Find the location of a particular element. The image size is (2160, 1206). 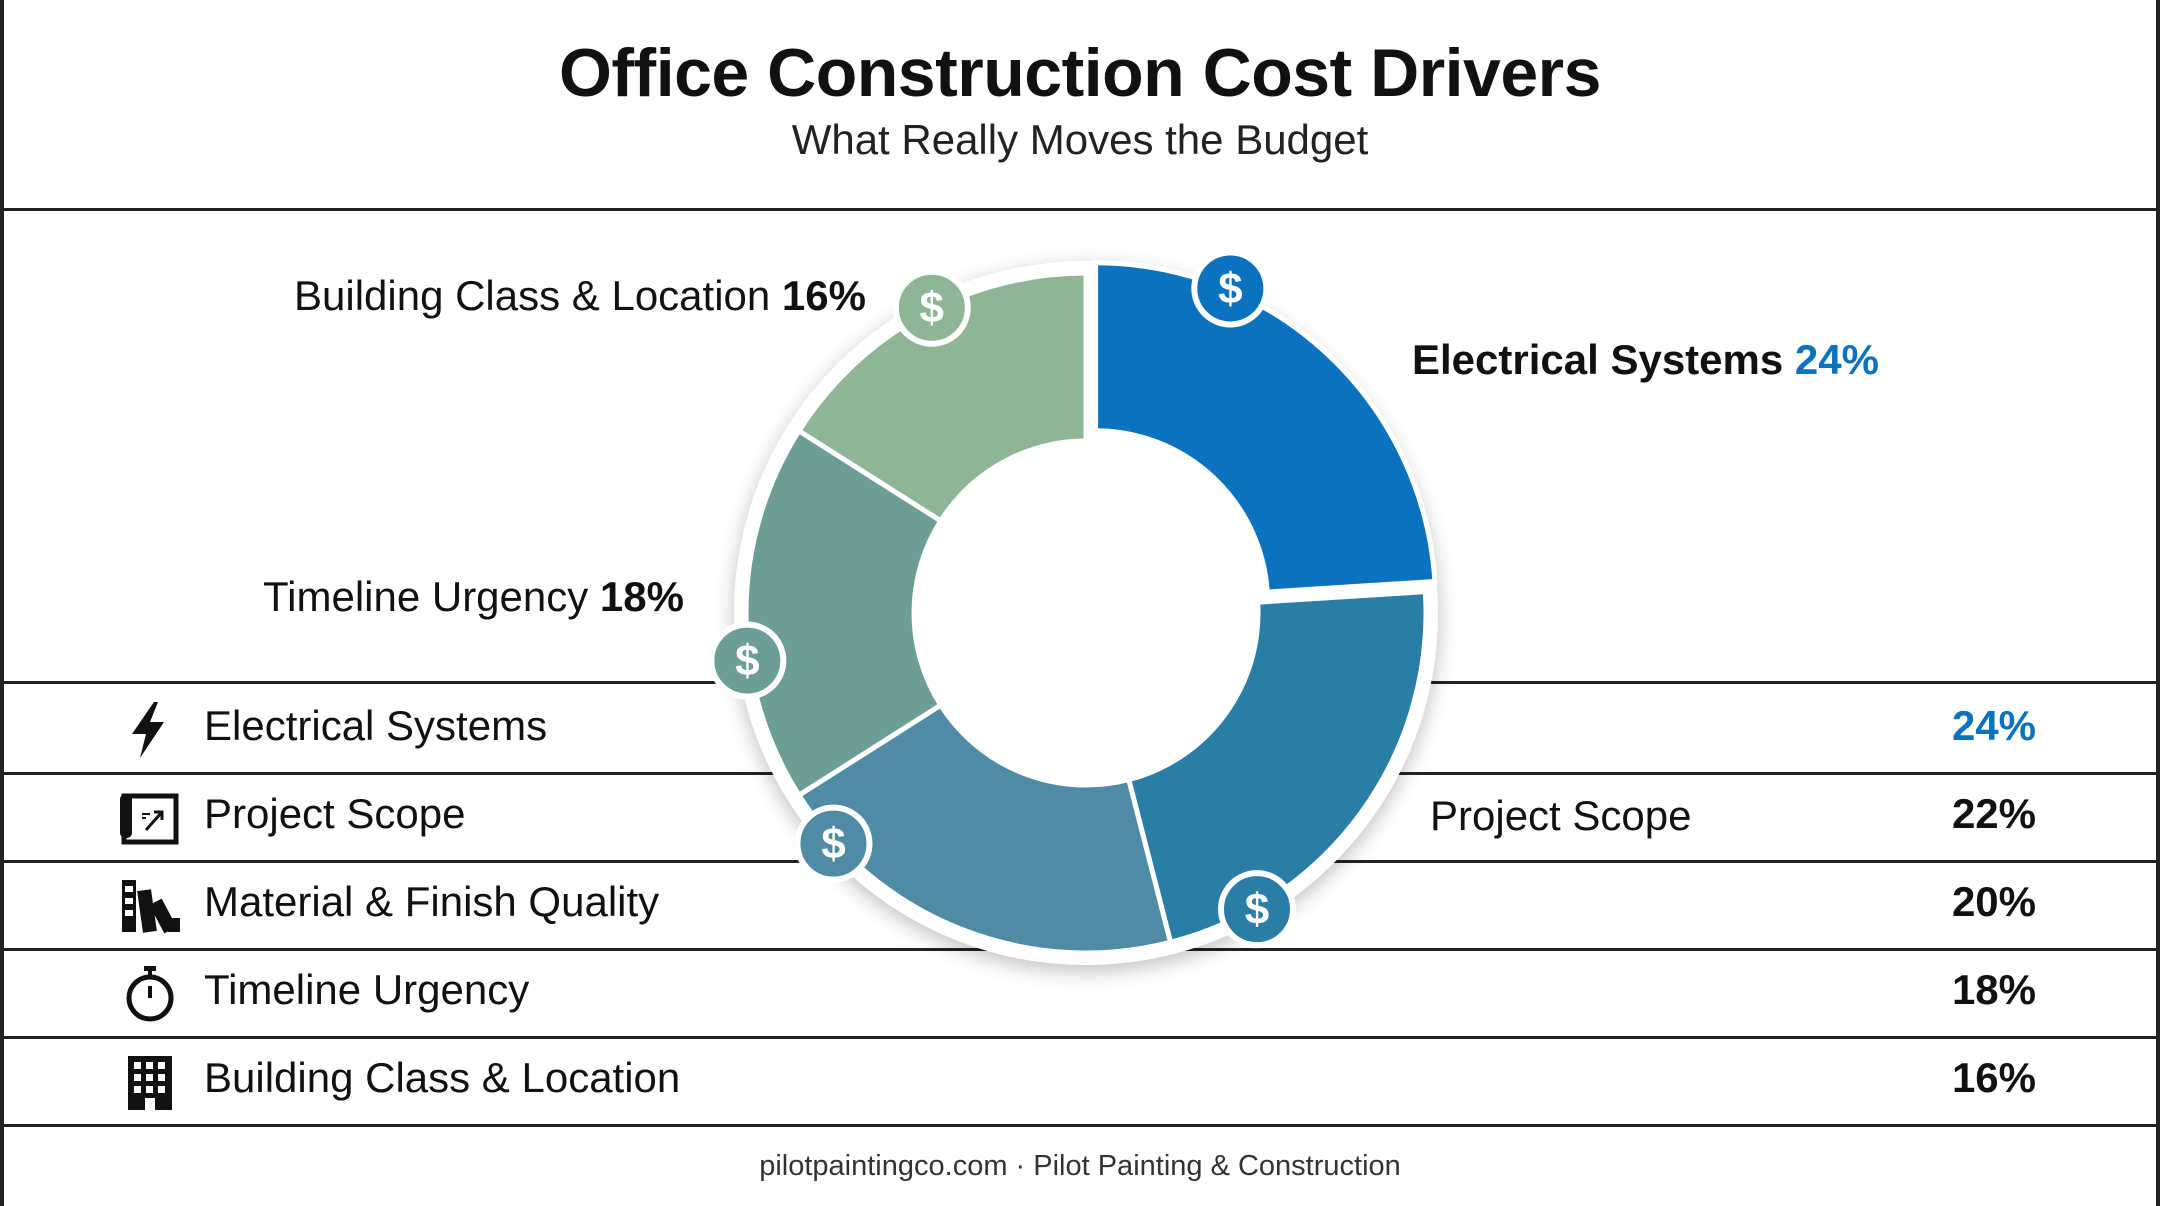

table-row-value: 20% is located at coordinates (1993, 901).